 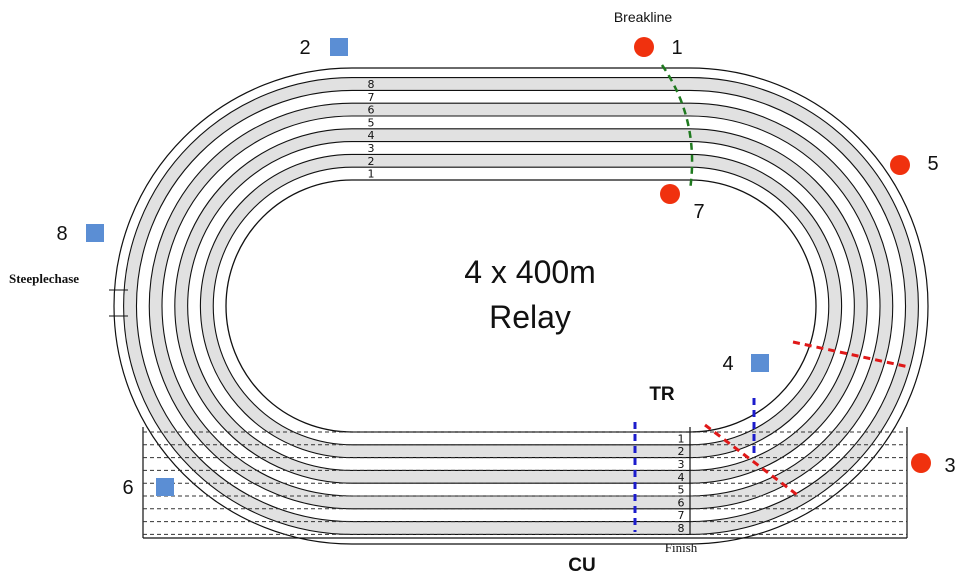 I want to click on lane-number-top: 6, so click(x=371, y=110).